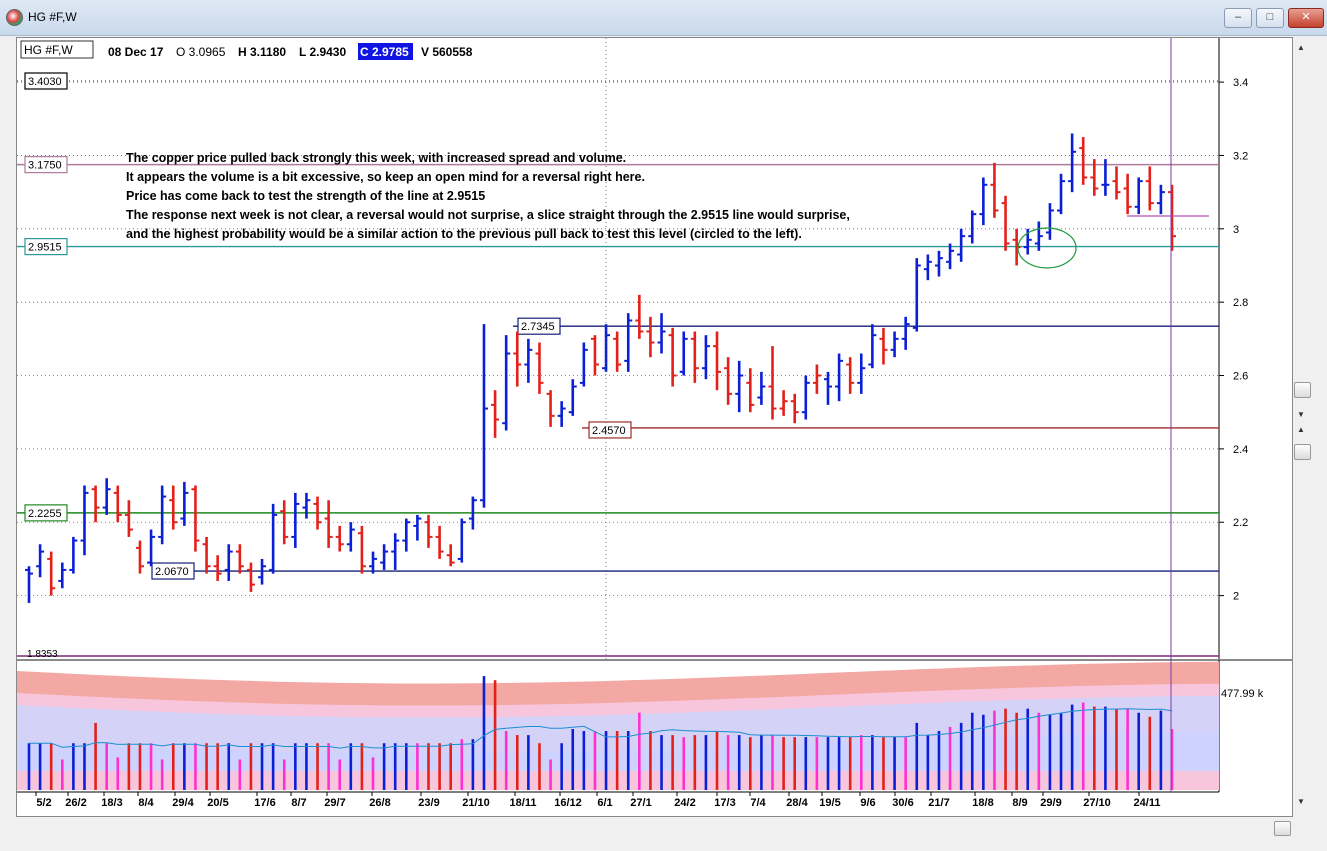 Image resolution: width=1327 pixels, height=851 pixels. I want to click on horizontal-scrollbar, so click(663, 828).